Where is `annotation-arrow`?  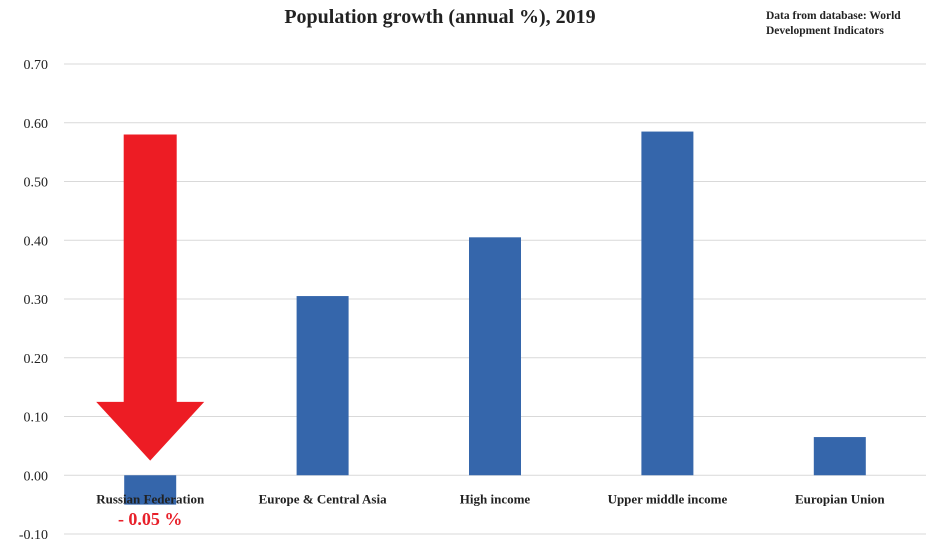
annotation-arrow is located at coordinates (150, 298).